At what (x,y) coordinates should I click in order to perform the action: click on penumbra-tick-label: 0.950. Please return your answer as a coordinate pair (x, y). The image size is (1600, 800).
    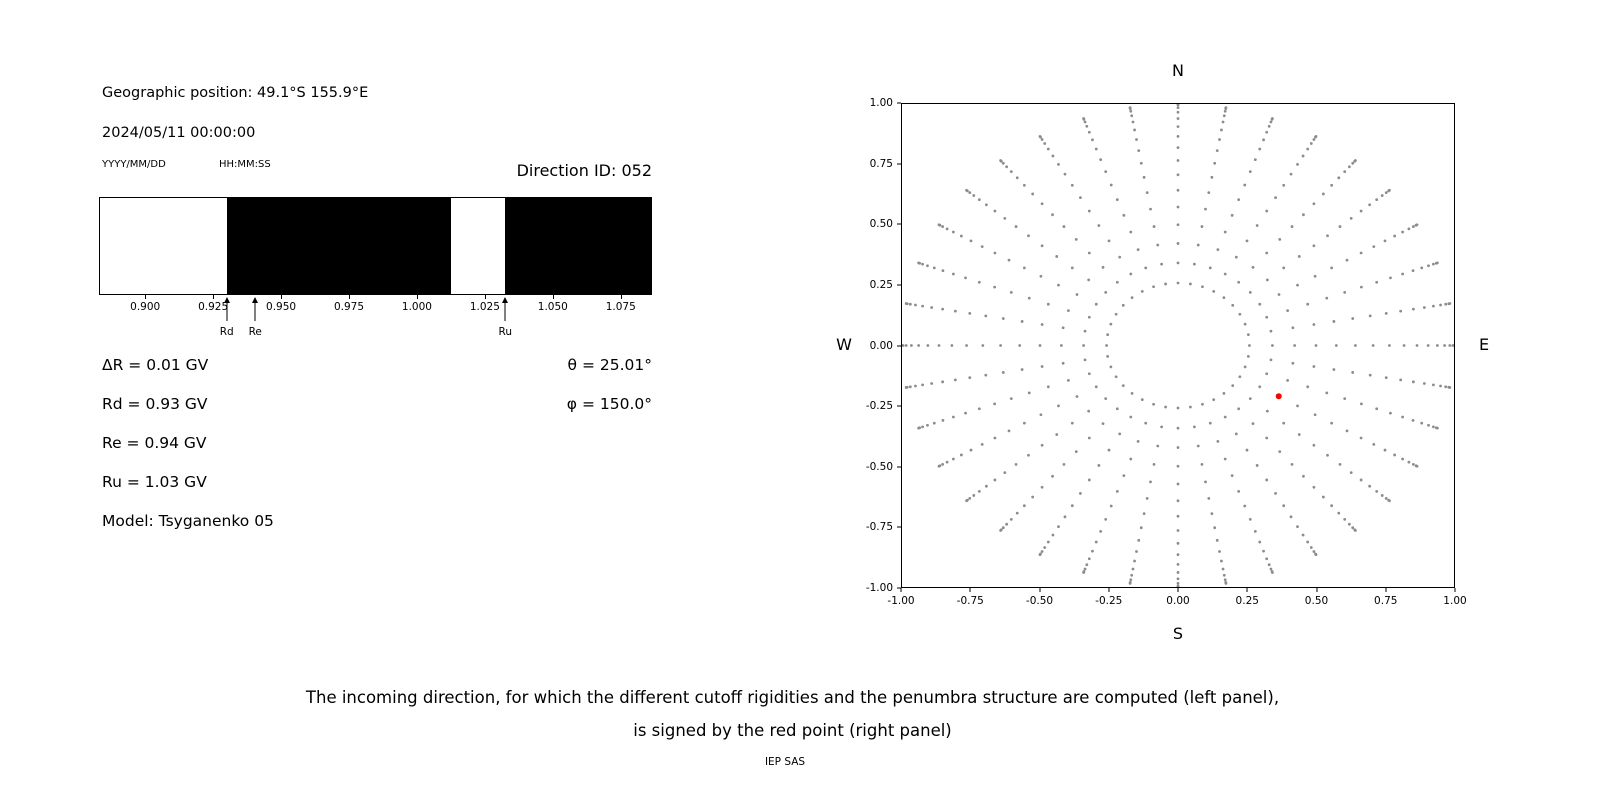
    Looking at the image, I should click on (281, 307).